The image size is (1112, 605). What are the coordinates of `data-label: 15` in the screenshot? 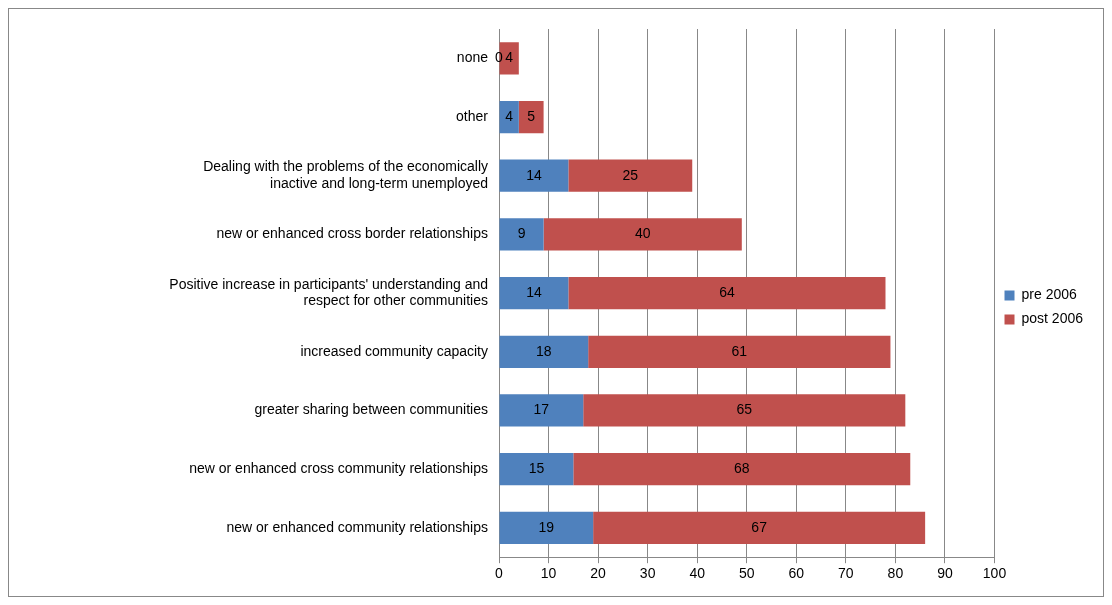 It's located at (536, 468).